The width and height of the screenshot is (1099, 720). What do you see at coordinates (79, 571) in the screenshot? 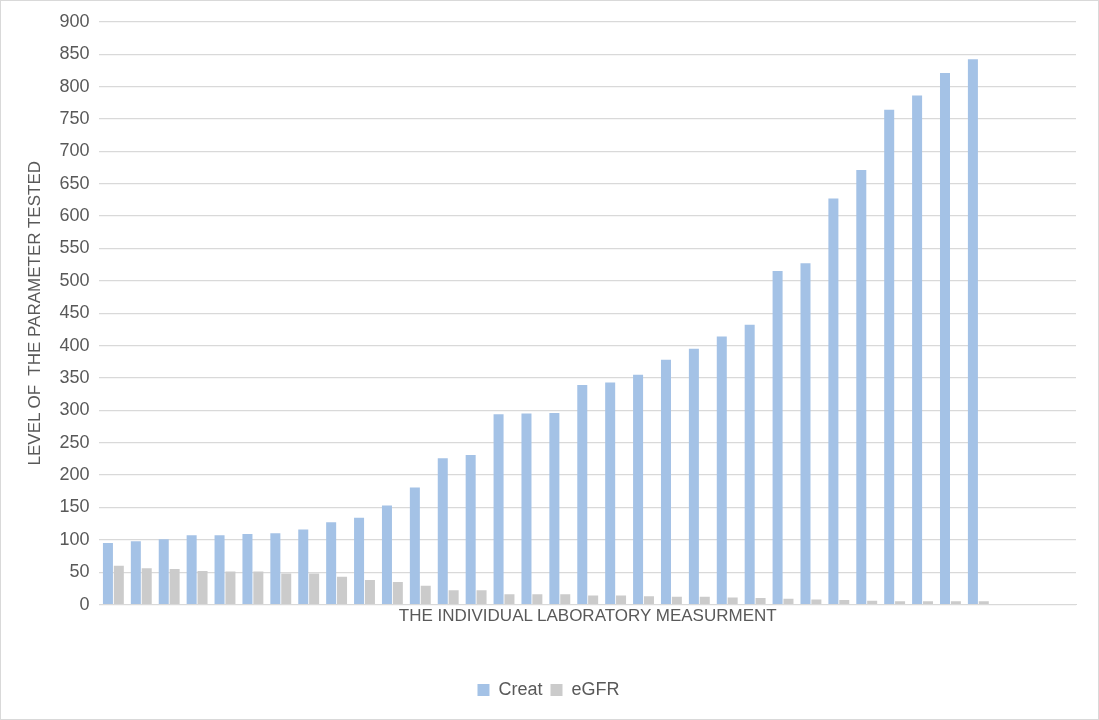
I see `y-tick-label: 50` at bounding box center [79, 571].